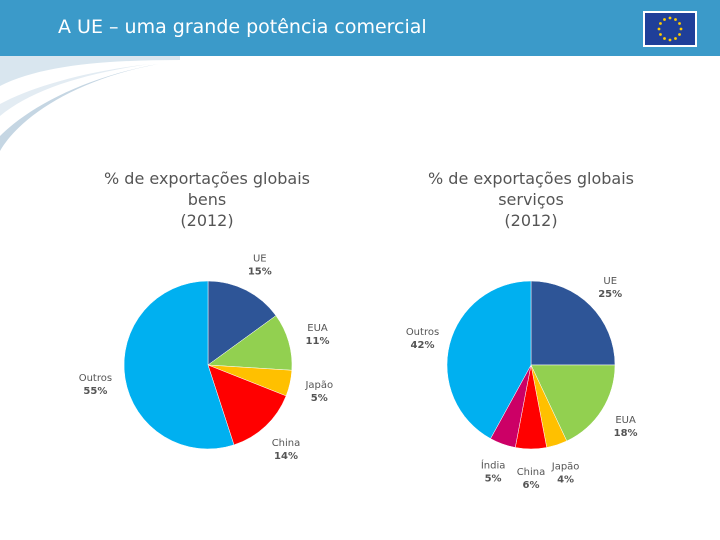 Image resolution: width=720 pixels, height=540 pixels. What do you see at coordinates (90, 103) in the screenshot?
I see `decorative-swoosh` at bounding box center [90, 103].